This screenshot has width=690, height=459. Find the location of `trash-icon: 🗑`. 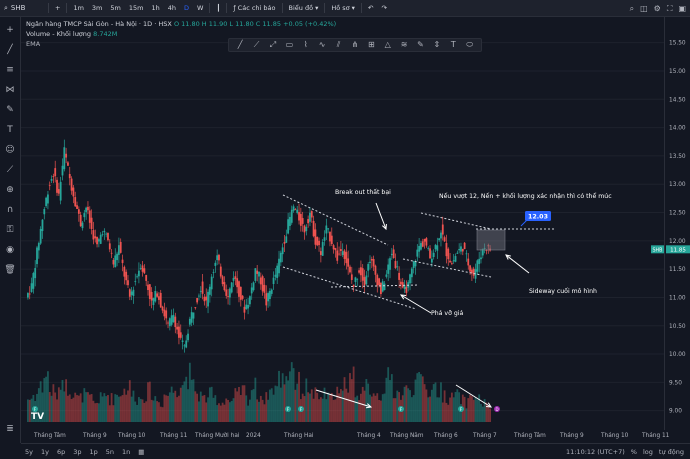

trash-icon: 🗑 is located at coordinates (10, 270).